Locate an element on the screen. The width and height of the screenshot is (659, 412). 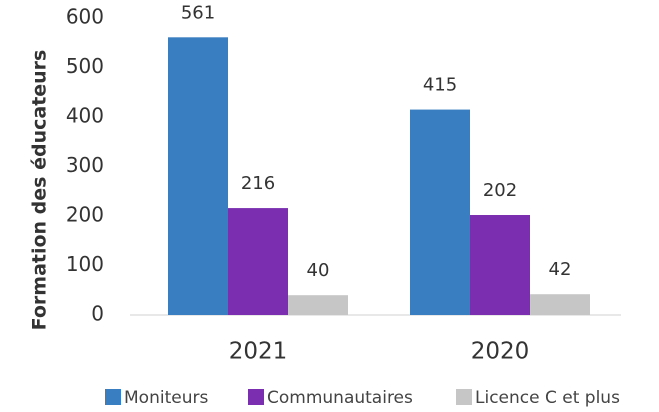
y-tick-label: 300 is located at coordinates (85, 165).